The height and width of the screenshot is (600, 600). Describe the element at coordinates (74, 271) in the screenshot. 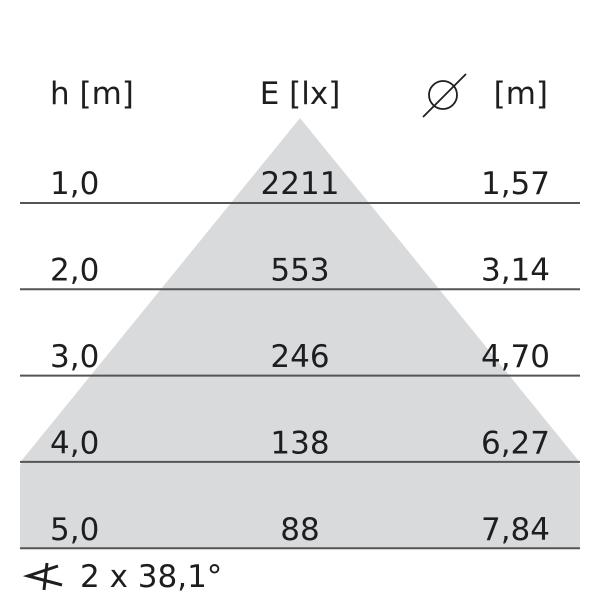

I see `row-height: 2,0` at that location.